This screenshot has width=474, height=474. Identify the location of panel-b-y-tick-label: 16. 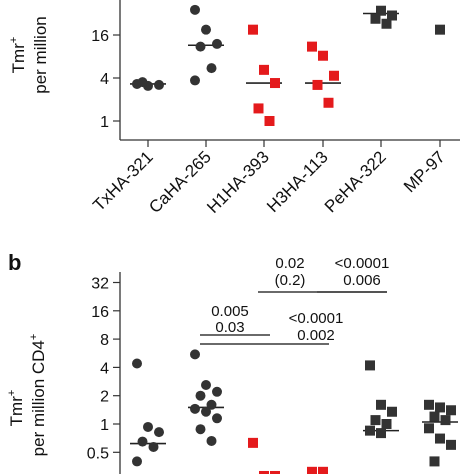
(100, 312).